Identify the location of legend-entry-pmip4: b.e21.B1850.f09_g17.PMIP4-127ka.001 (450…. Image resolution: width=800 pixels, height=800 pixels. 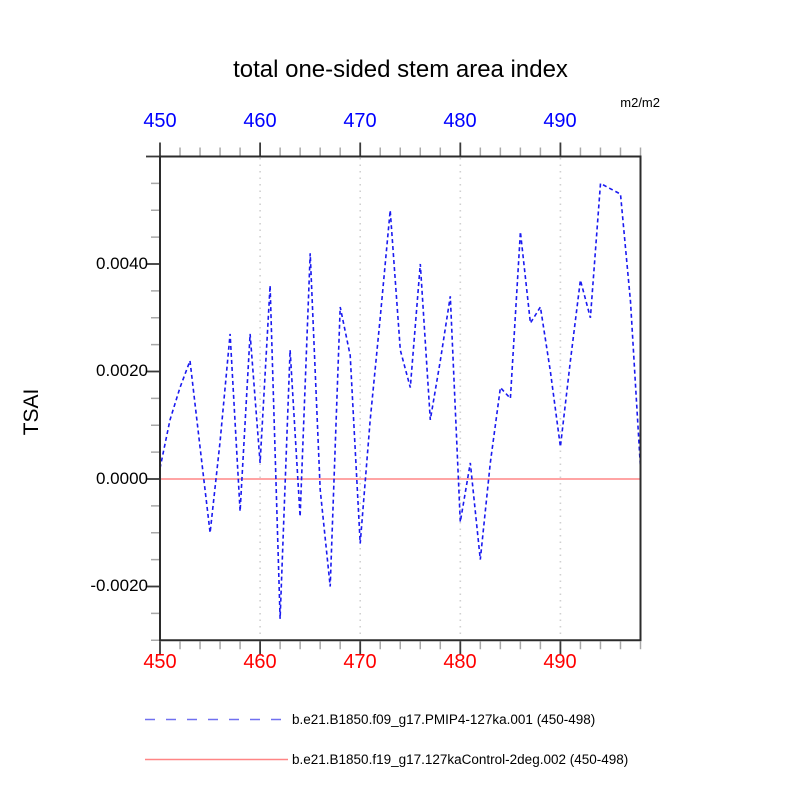
(444, 719).